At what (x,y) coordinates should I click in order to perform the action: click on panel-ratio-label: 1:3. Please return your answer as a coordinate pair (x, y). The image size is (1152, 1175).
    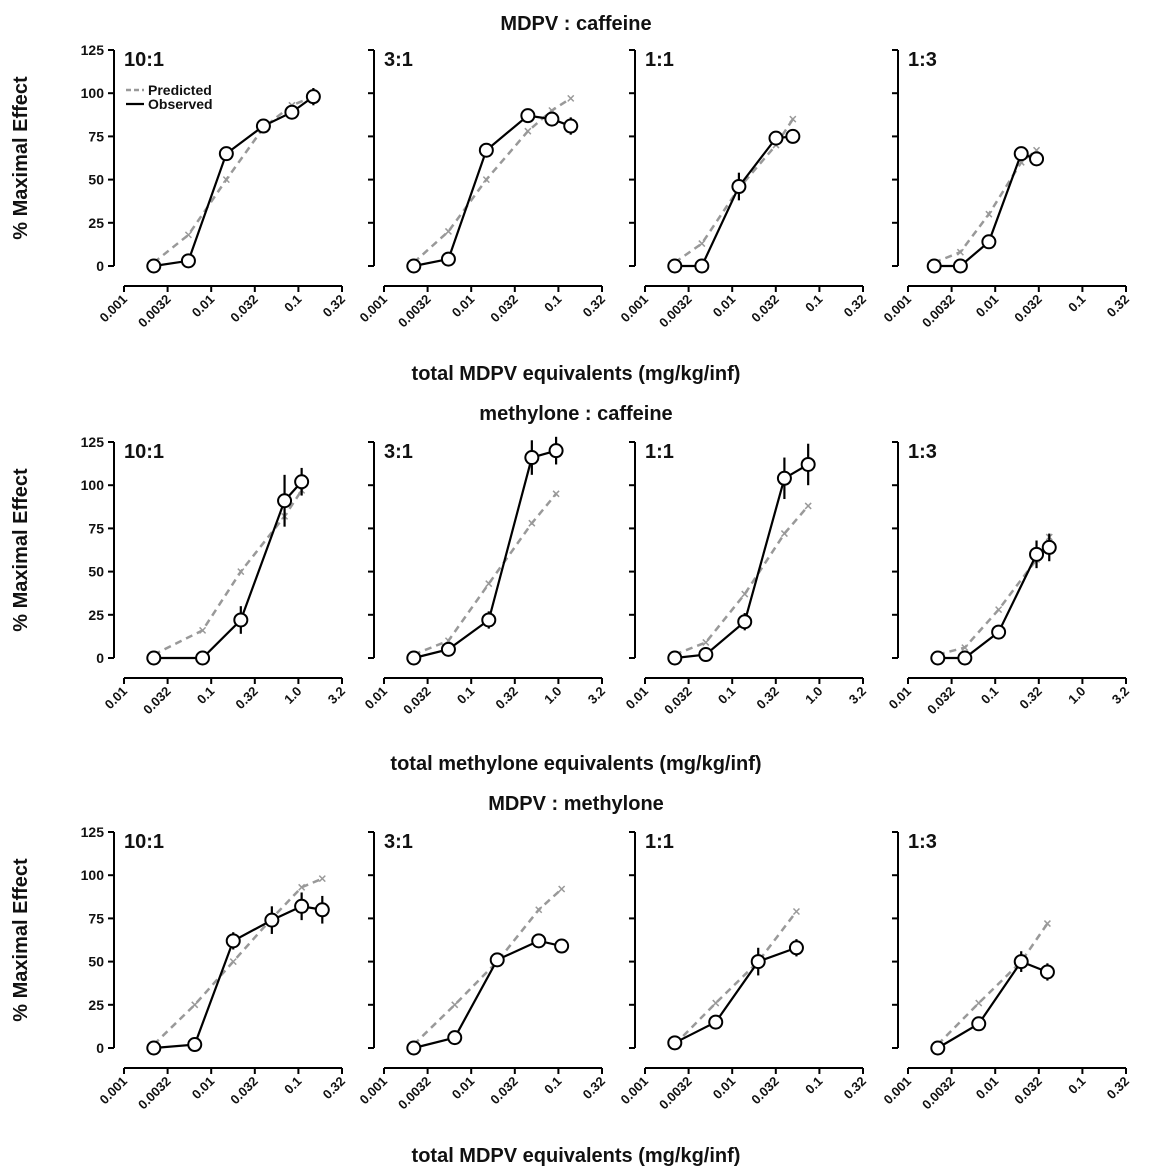
    Looking at the image, I should click on (922, 452).